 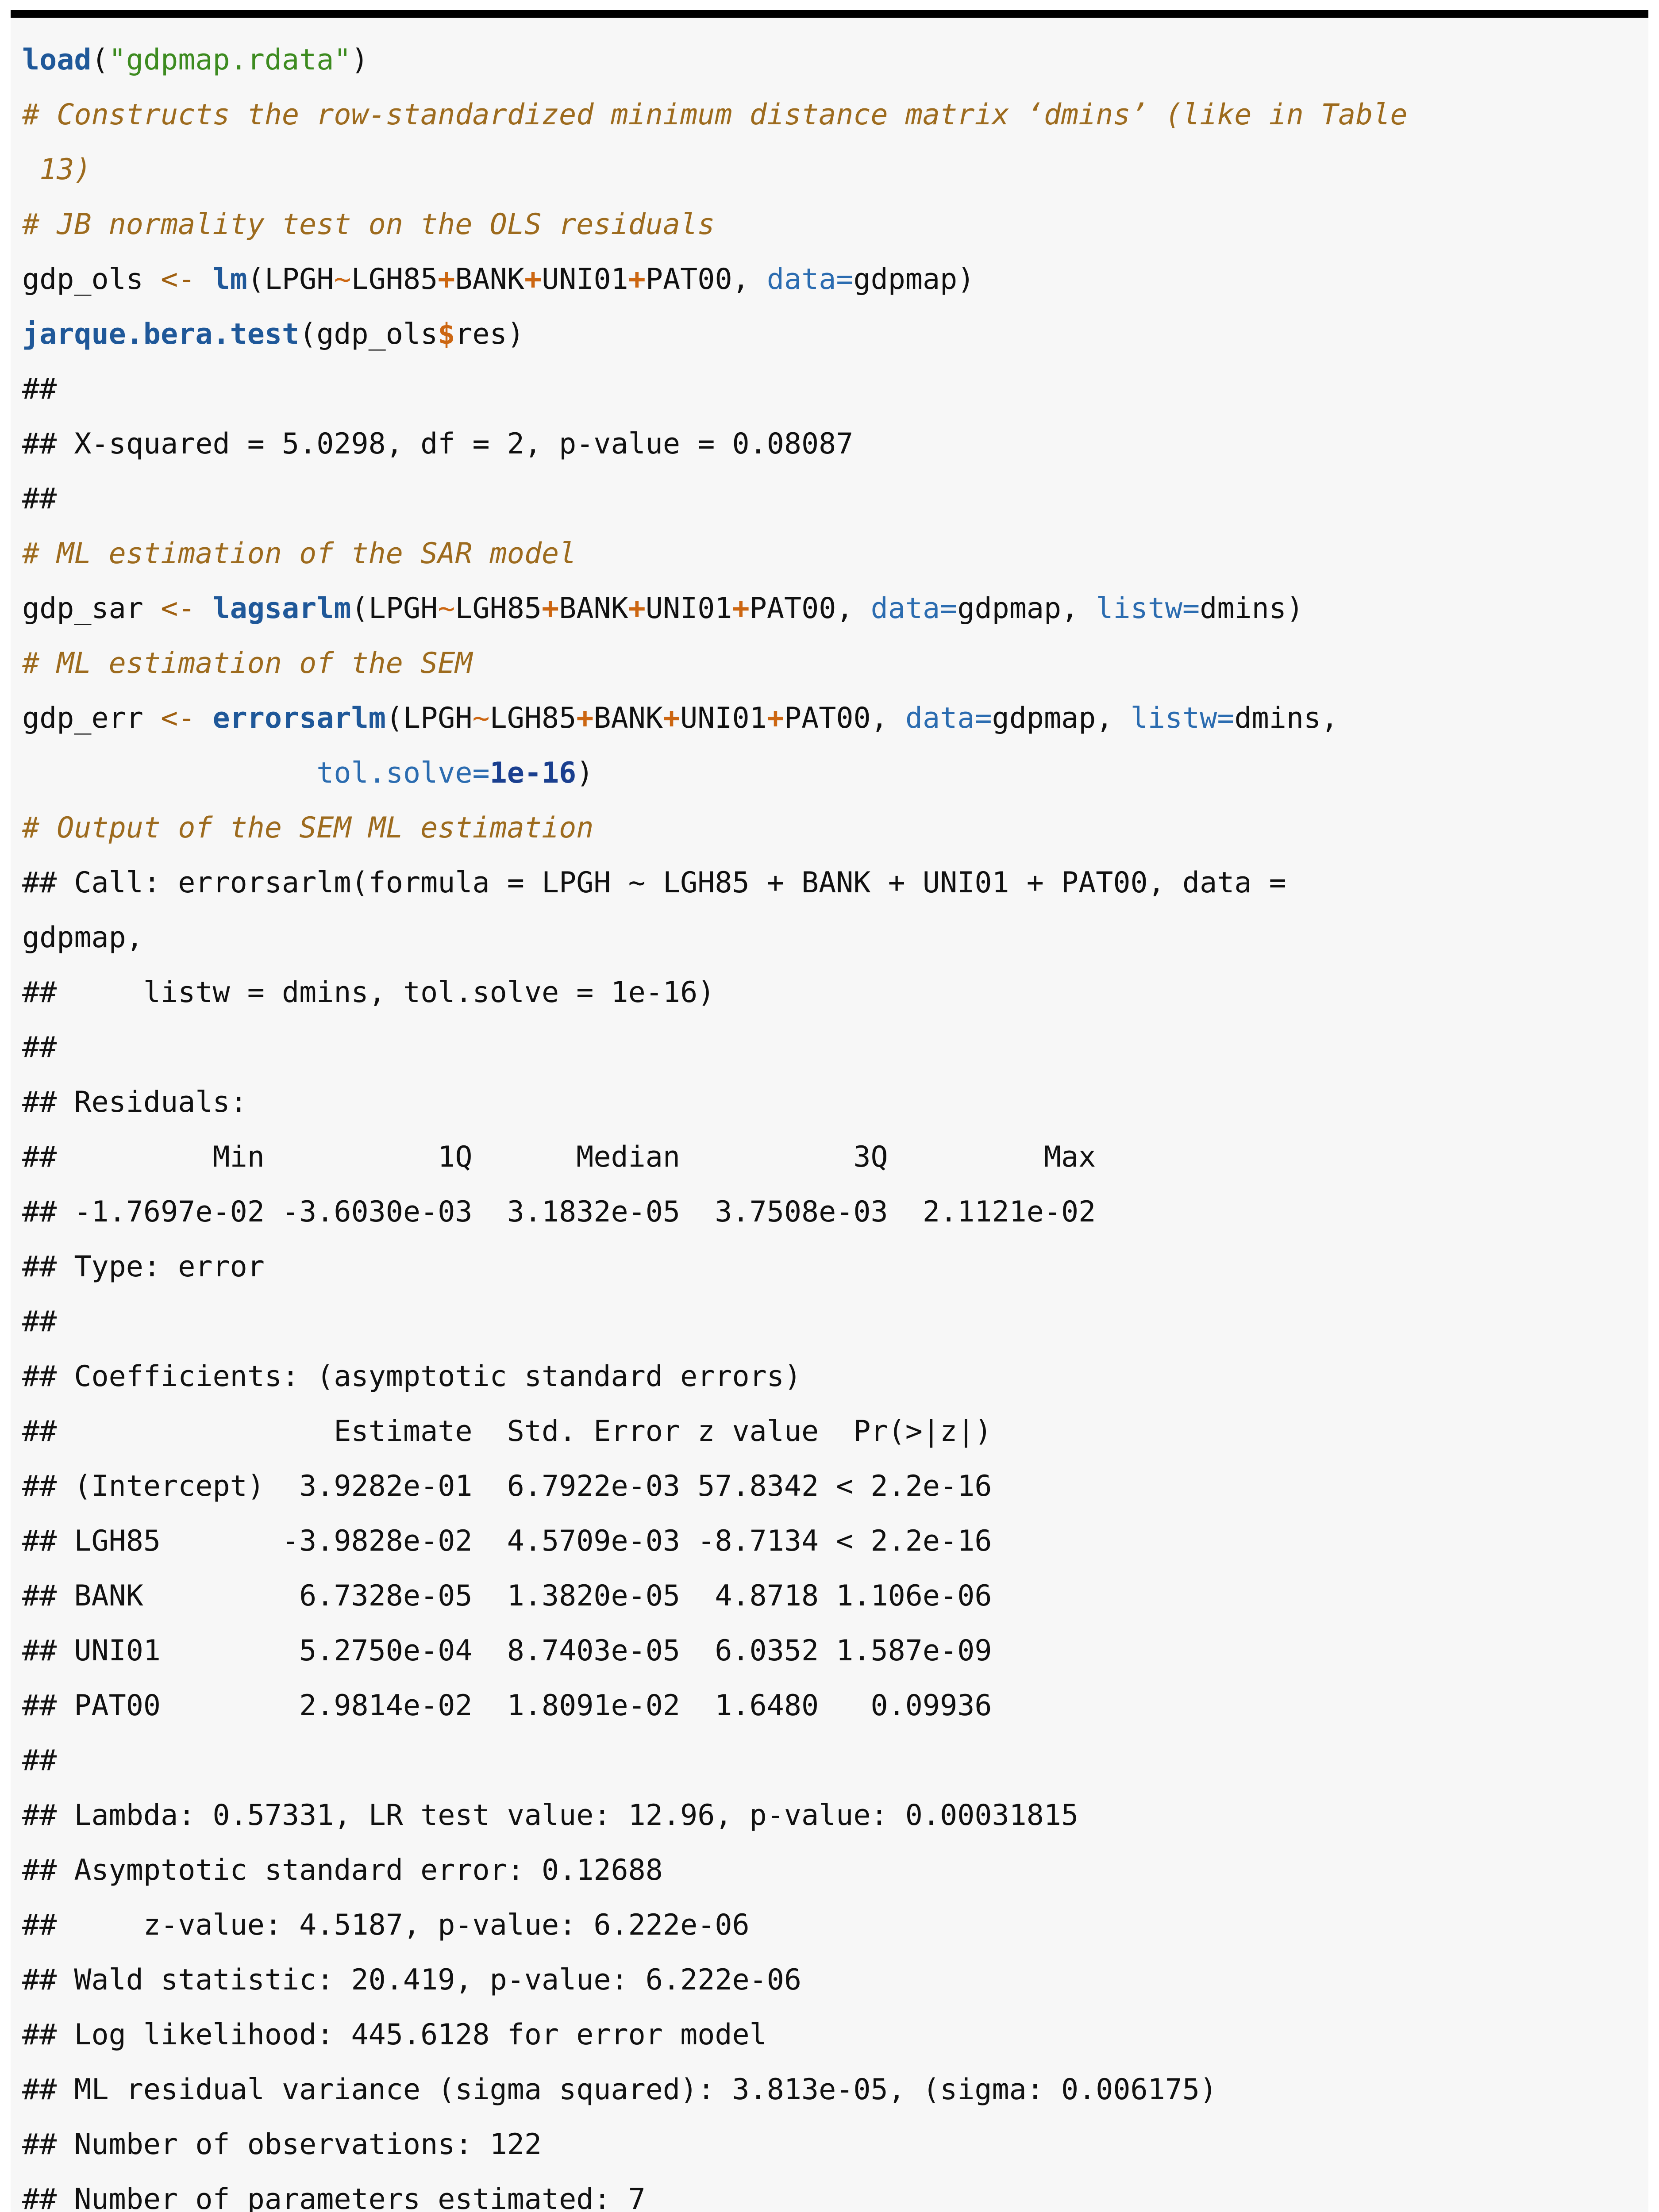 What do you see at coordinates (829, 61) in the screenshot?
I see `line-load: load("gdpmap.rdata")` at bounding box center [829, 61].